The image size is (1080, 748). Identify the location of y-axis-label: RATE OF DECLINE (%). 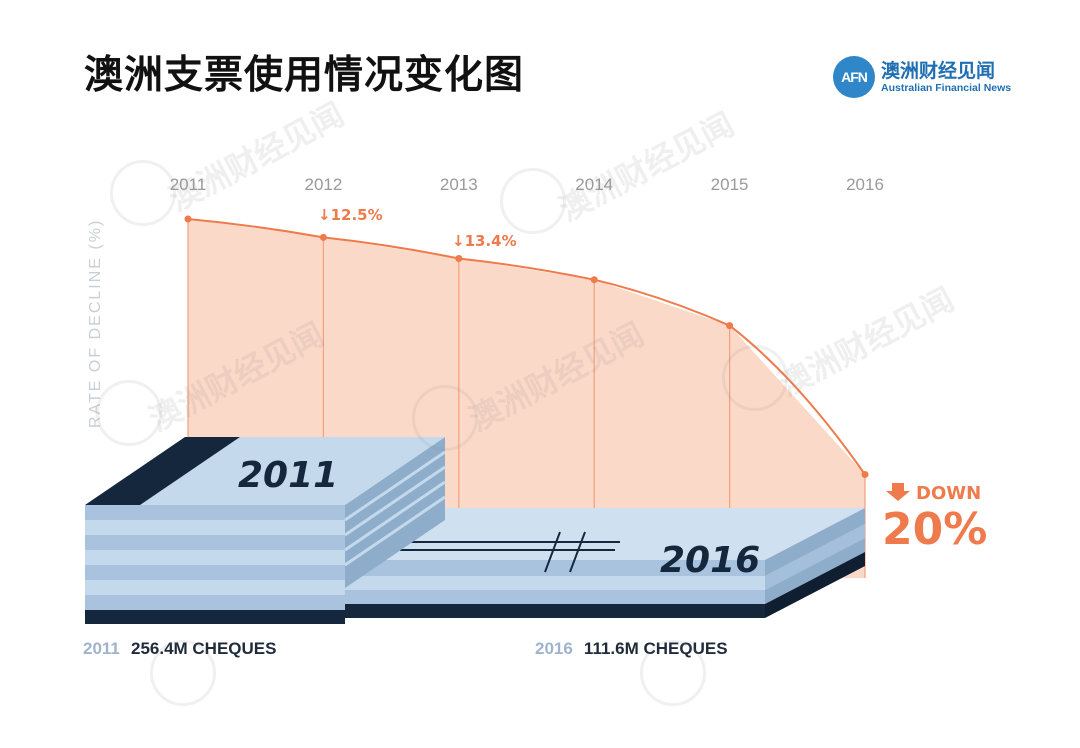
(95, 323).